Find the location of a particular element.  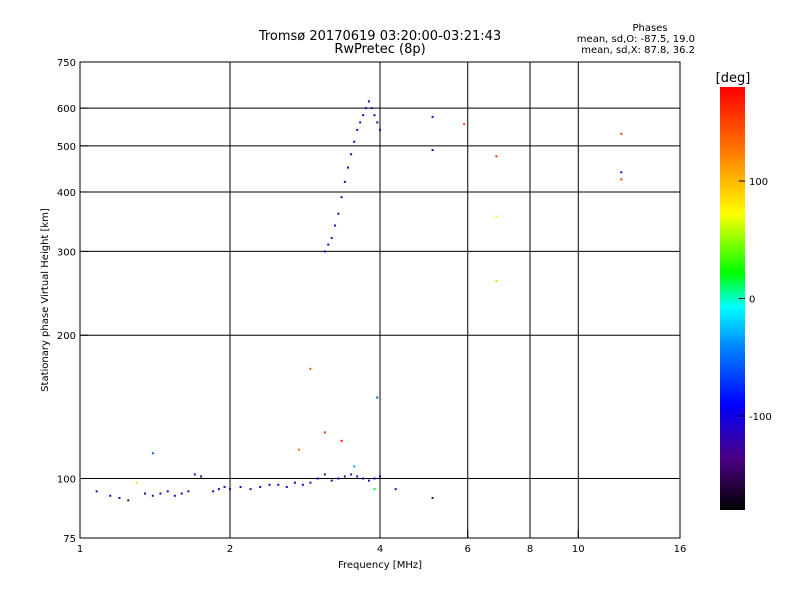

y-tick-label-5: 500 is located at coordinates (66, 147).